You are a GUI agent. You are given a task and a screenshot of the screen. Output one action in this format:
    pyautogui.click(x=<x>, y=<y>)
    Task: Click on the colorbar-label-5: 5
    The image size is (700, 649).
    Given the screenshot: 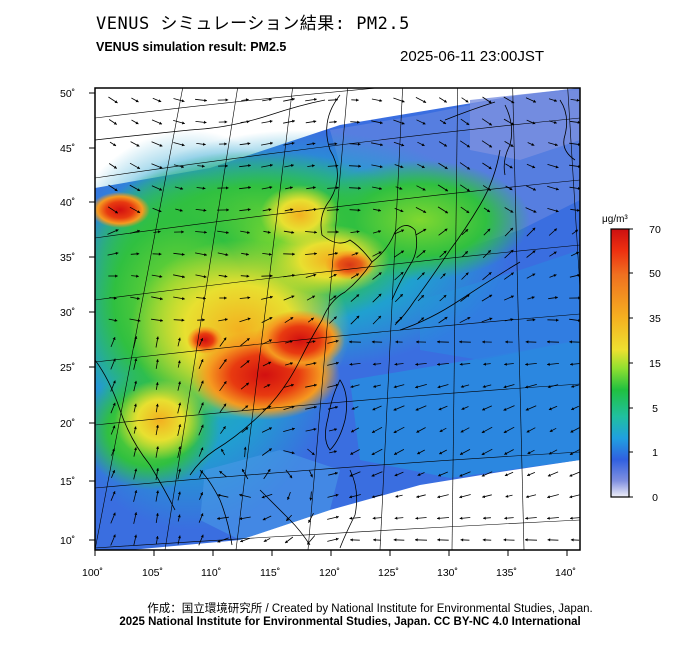 What is the action you would take?
    pyautogui.click(x=655, y=409)
    